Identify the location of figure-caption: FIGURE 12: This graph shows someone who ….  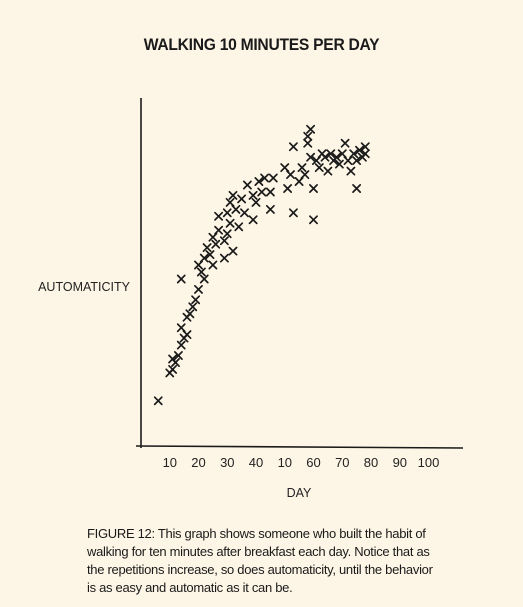
(260, 560).